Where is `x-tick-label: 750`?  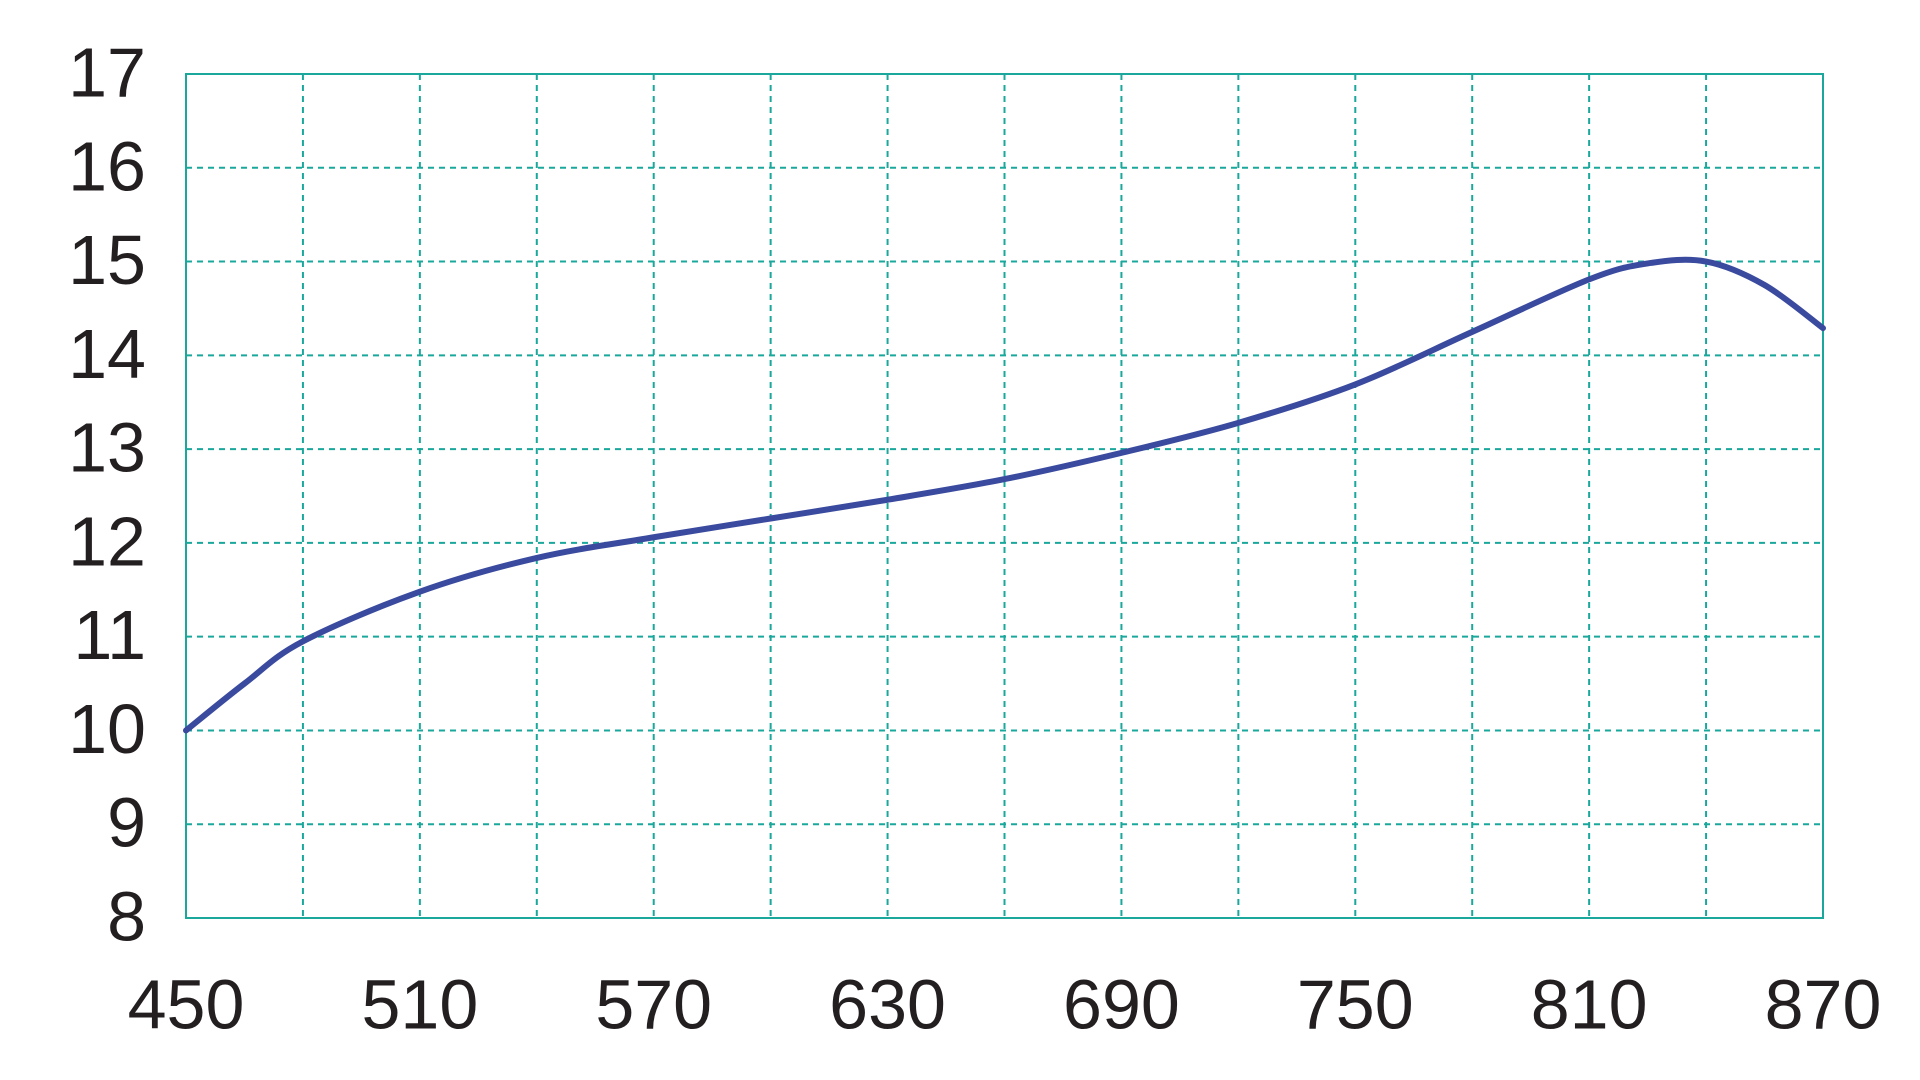 x-tick-label: 750 is located at coordinates (1355, 1004).